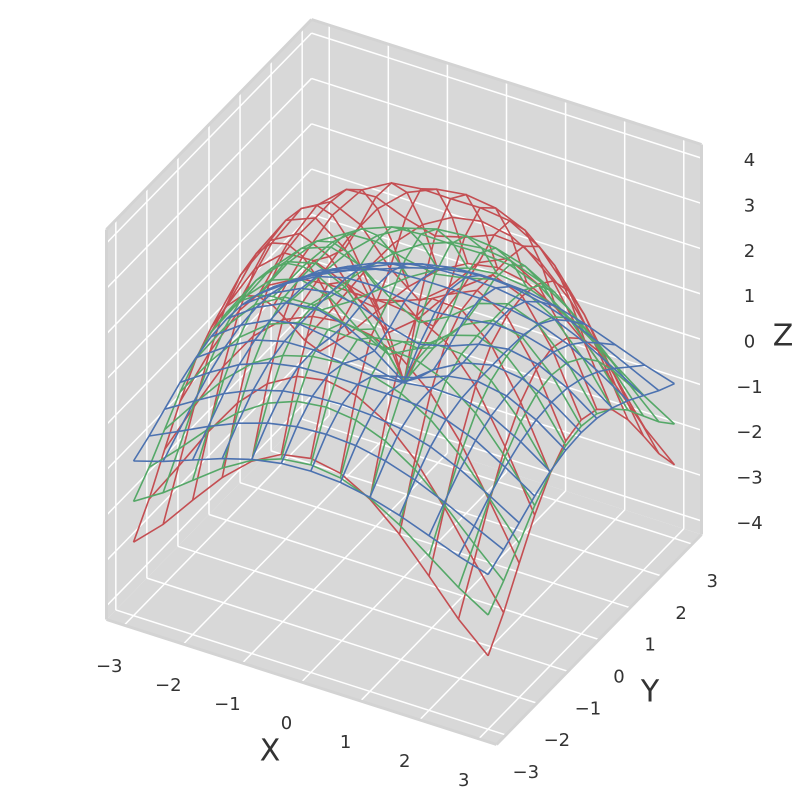  I want to click on x-tick-label: 3, so click(463, 780).